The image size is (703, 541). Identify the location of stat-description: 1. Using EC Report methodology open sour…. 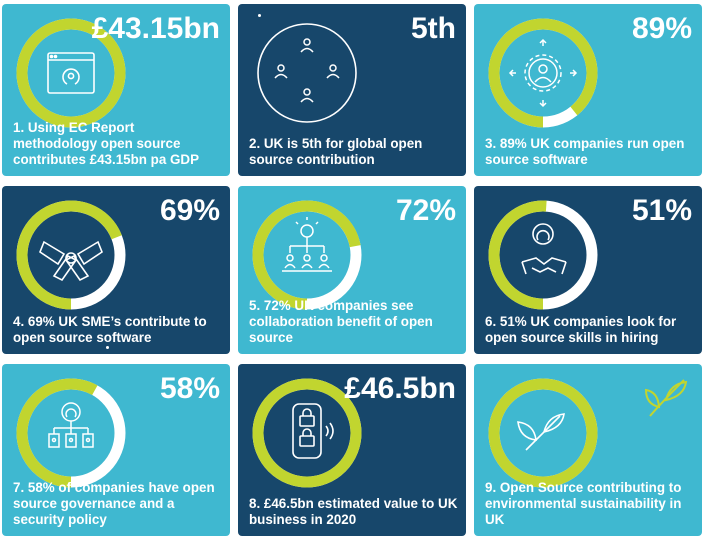
(106, 143).